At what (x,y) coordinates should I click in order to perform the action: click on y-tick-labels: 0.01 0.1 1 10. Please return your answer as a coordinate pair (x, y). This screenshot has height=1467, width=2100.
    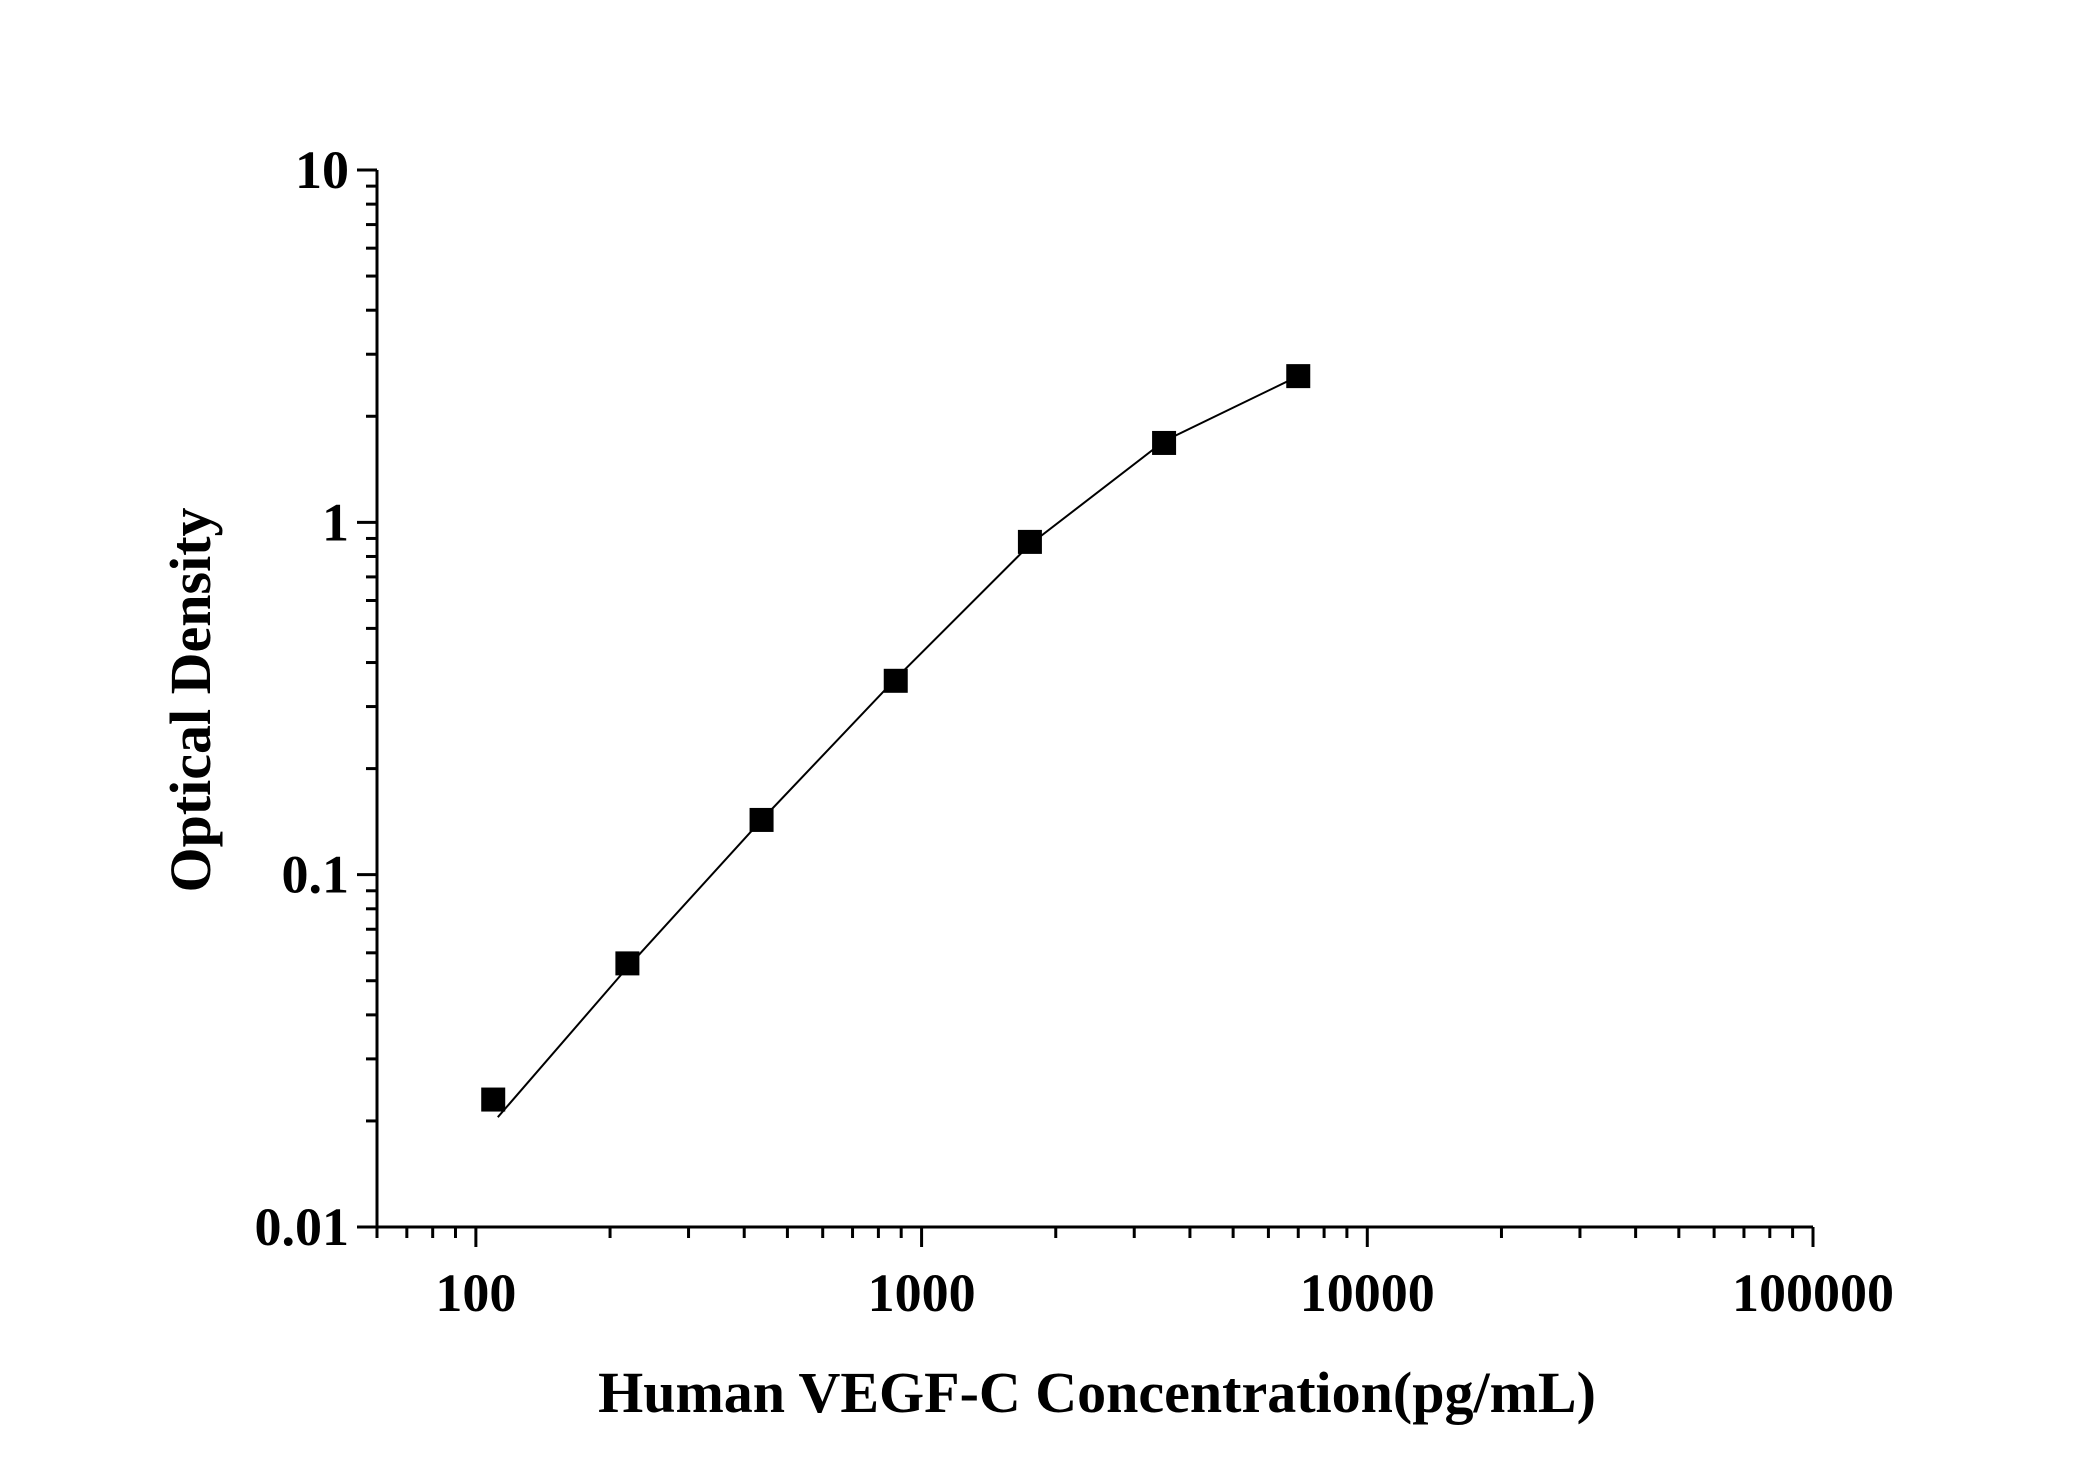
    Looking at the image, I should click on (302, 698).